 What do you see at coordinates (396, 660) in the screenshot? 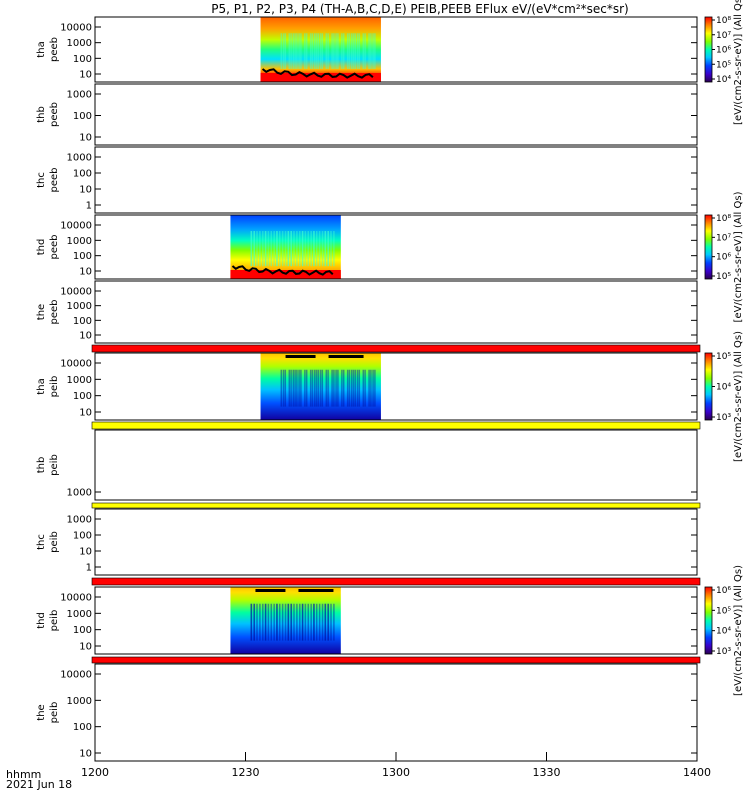
I see `fill-band-red` at bounding box center [396, 660].